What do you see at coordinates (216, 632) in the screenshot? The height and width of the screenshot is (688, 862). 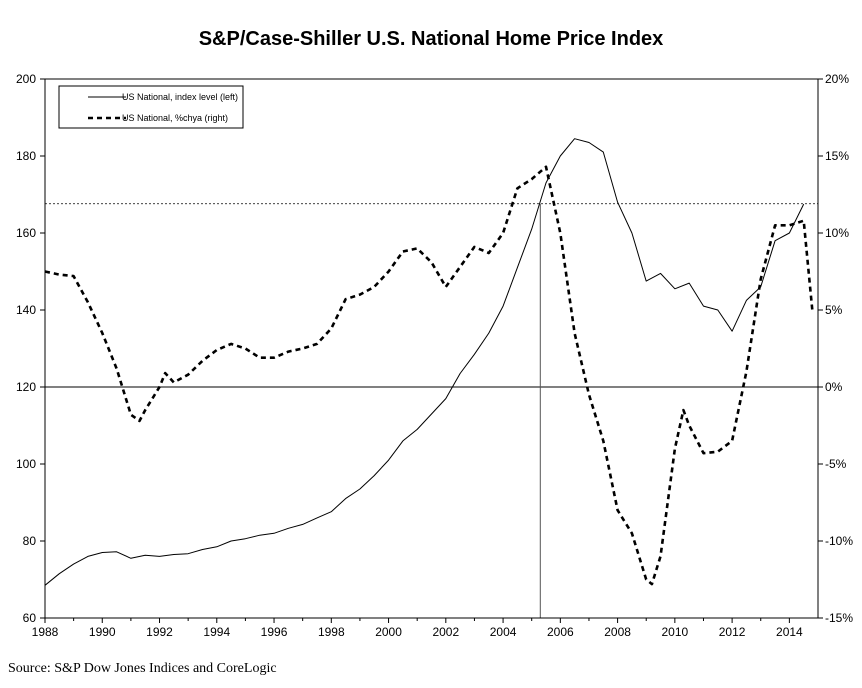 I see `x-tick-label: 1994` at bounding box center [216, 632].